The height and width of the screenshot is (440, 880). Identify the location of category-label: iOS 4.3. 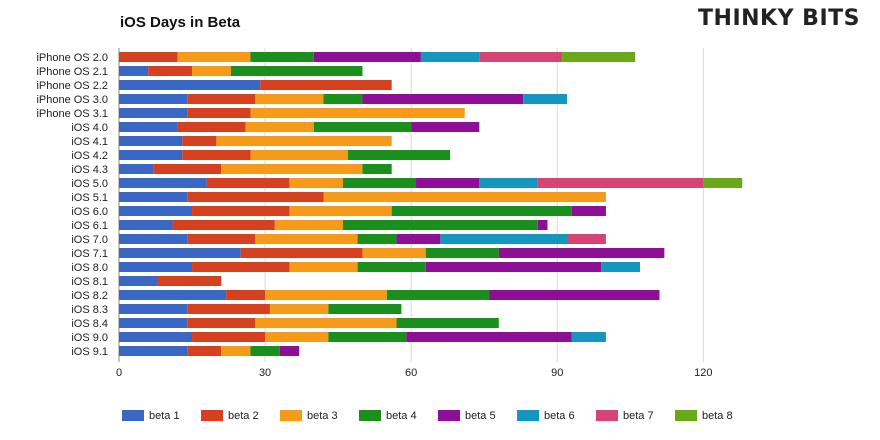
(89, 170).